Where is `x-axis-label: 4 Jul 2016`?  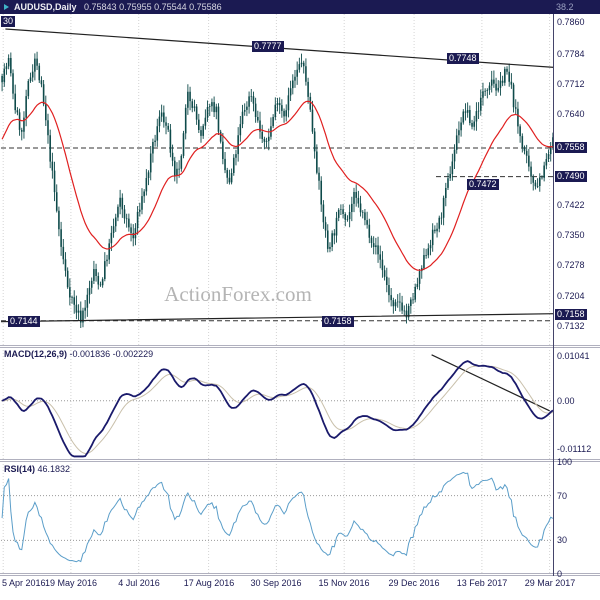 x-axis-label: 4 Jul 2016 is located at coordinates (139, 583).